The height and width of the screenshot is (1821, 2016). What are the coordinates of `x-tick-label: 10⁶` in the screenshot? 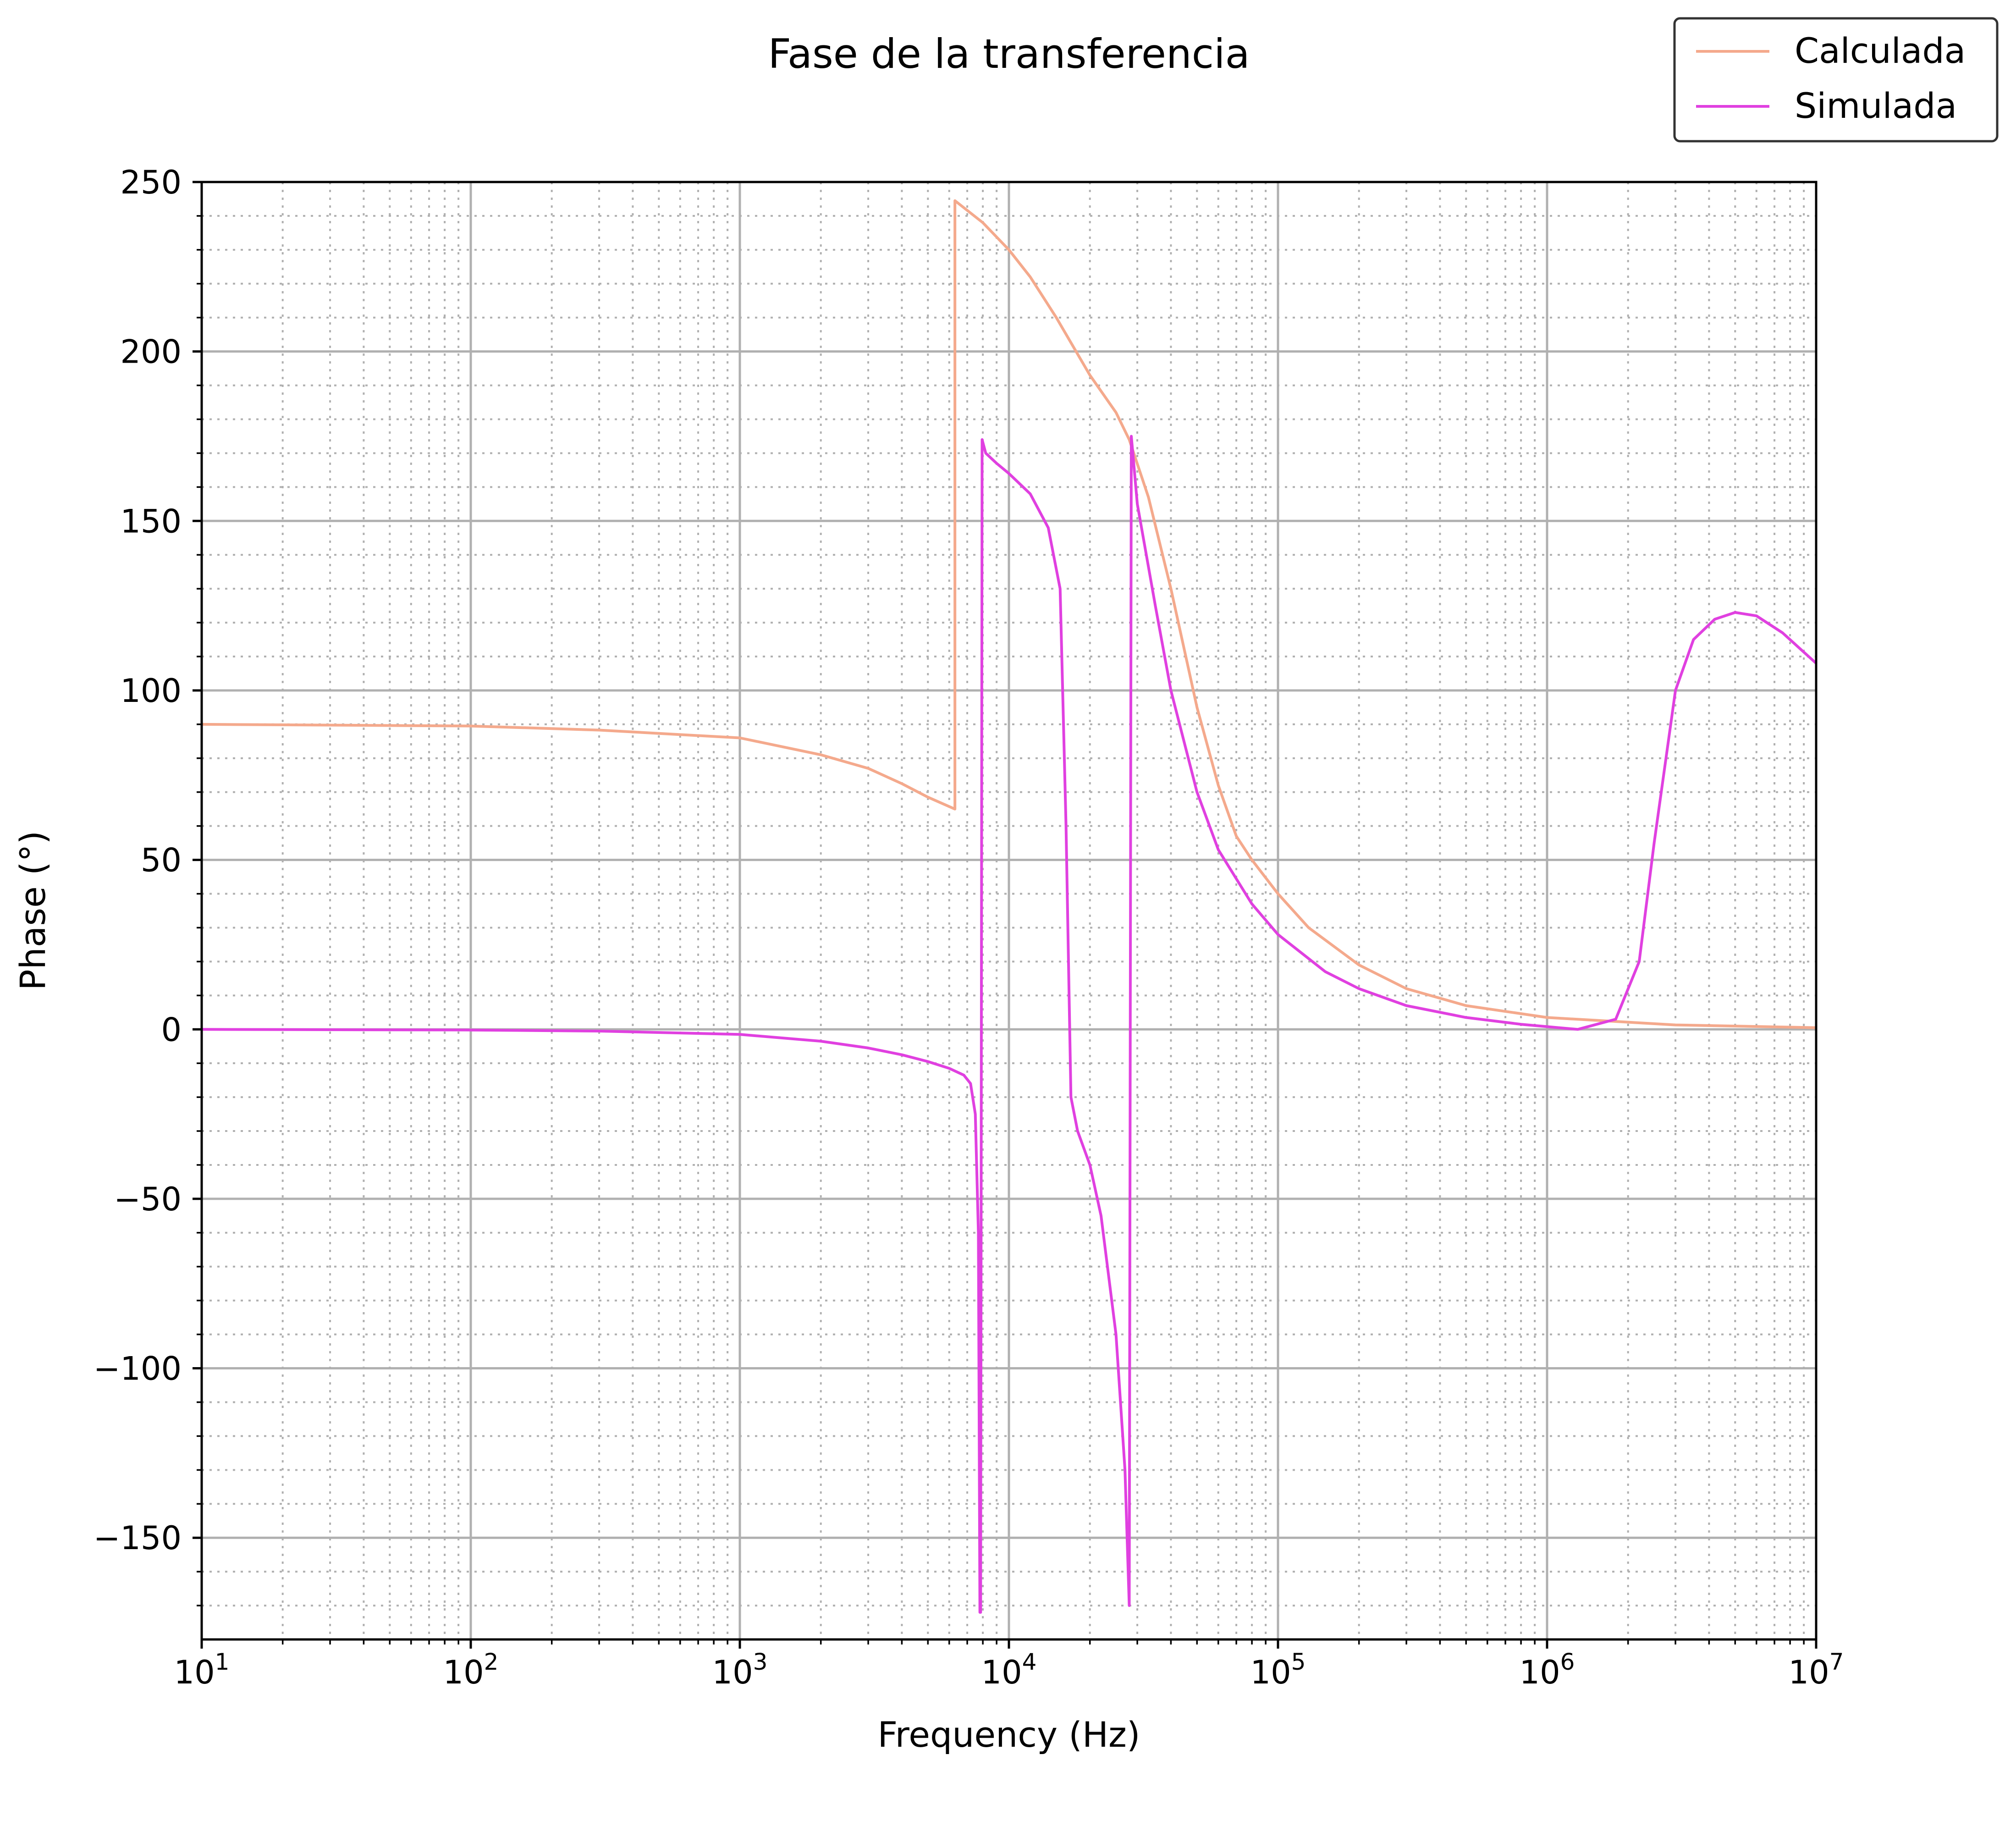 It's located at (1547, 1670).